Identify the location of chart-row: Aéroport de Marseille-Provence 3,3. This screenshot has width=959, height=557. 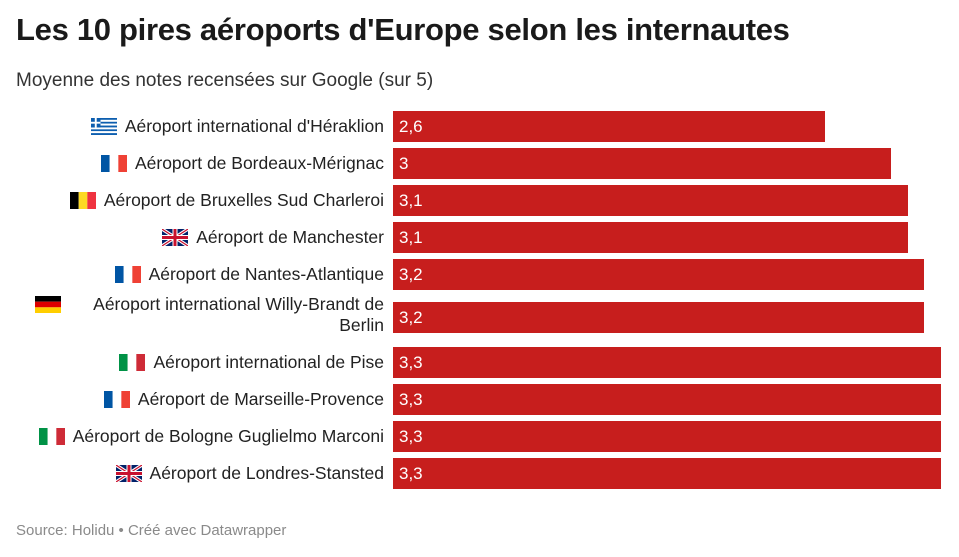
(479, 399).